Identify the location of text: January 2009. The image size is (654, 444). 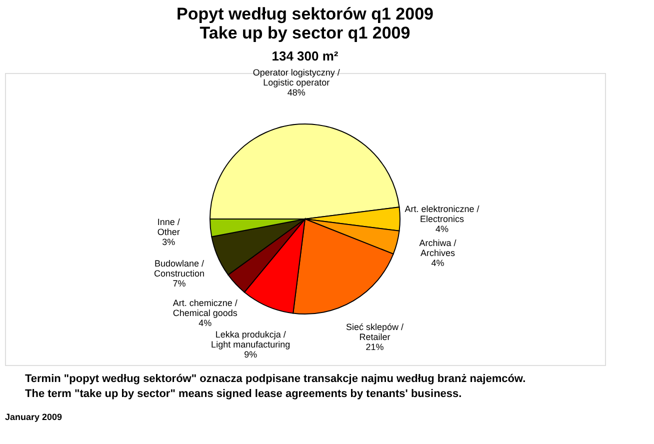
(33, 417).